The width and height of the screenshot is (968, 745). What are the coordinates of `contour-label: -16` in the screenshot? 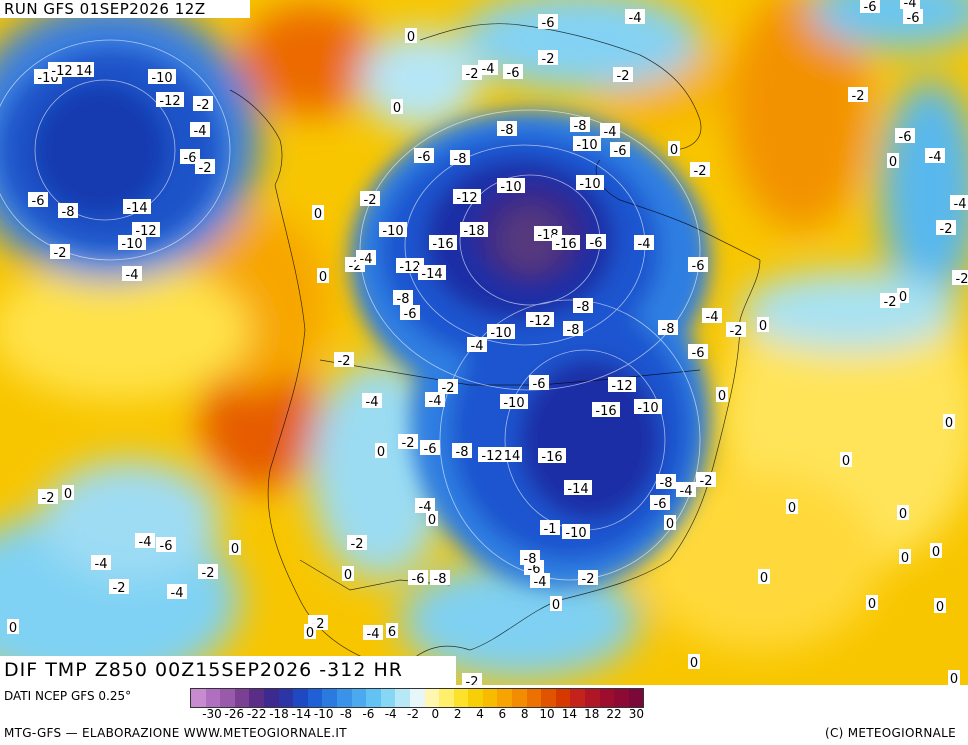 It's located at (552, 456).